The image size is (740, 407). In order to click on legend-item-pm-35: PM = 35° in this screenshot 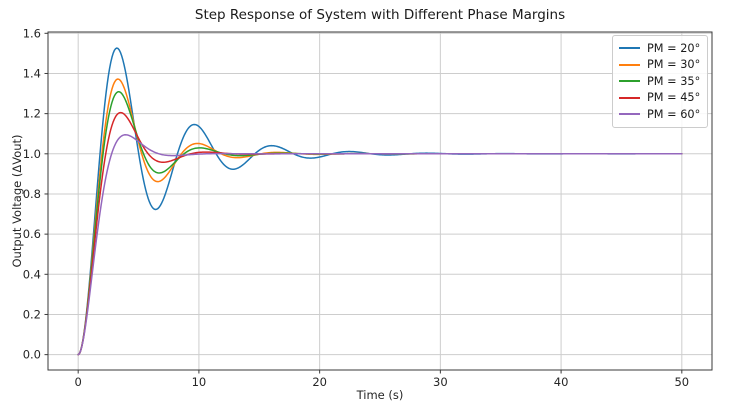, I will do `click(660, 81)`.